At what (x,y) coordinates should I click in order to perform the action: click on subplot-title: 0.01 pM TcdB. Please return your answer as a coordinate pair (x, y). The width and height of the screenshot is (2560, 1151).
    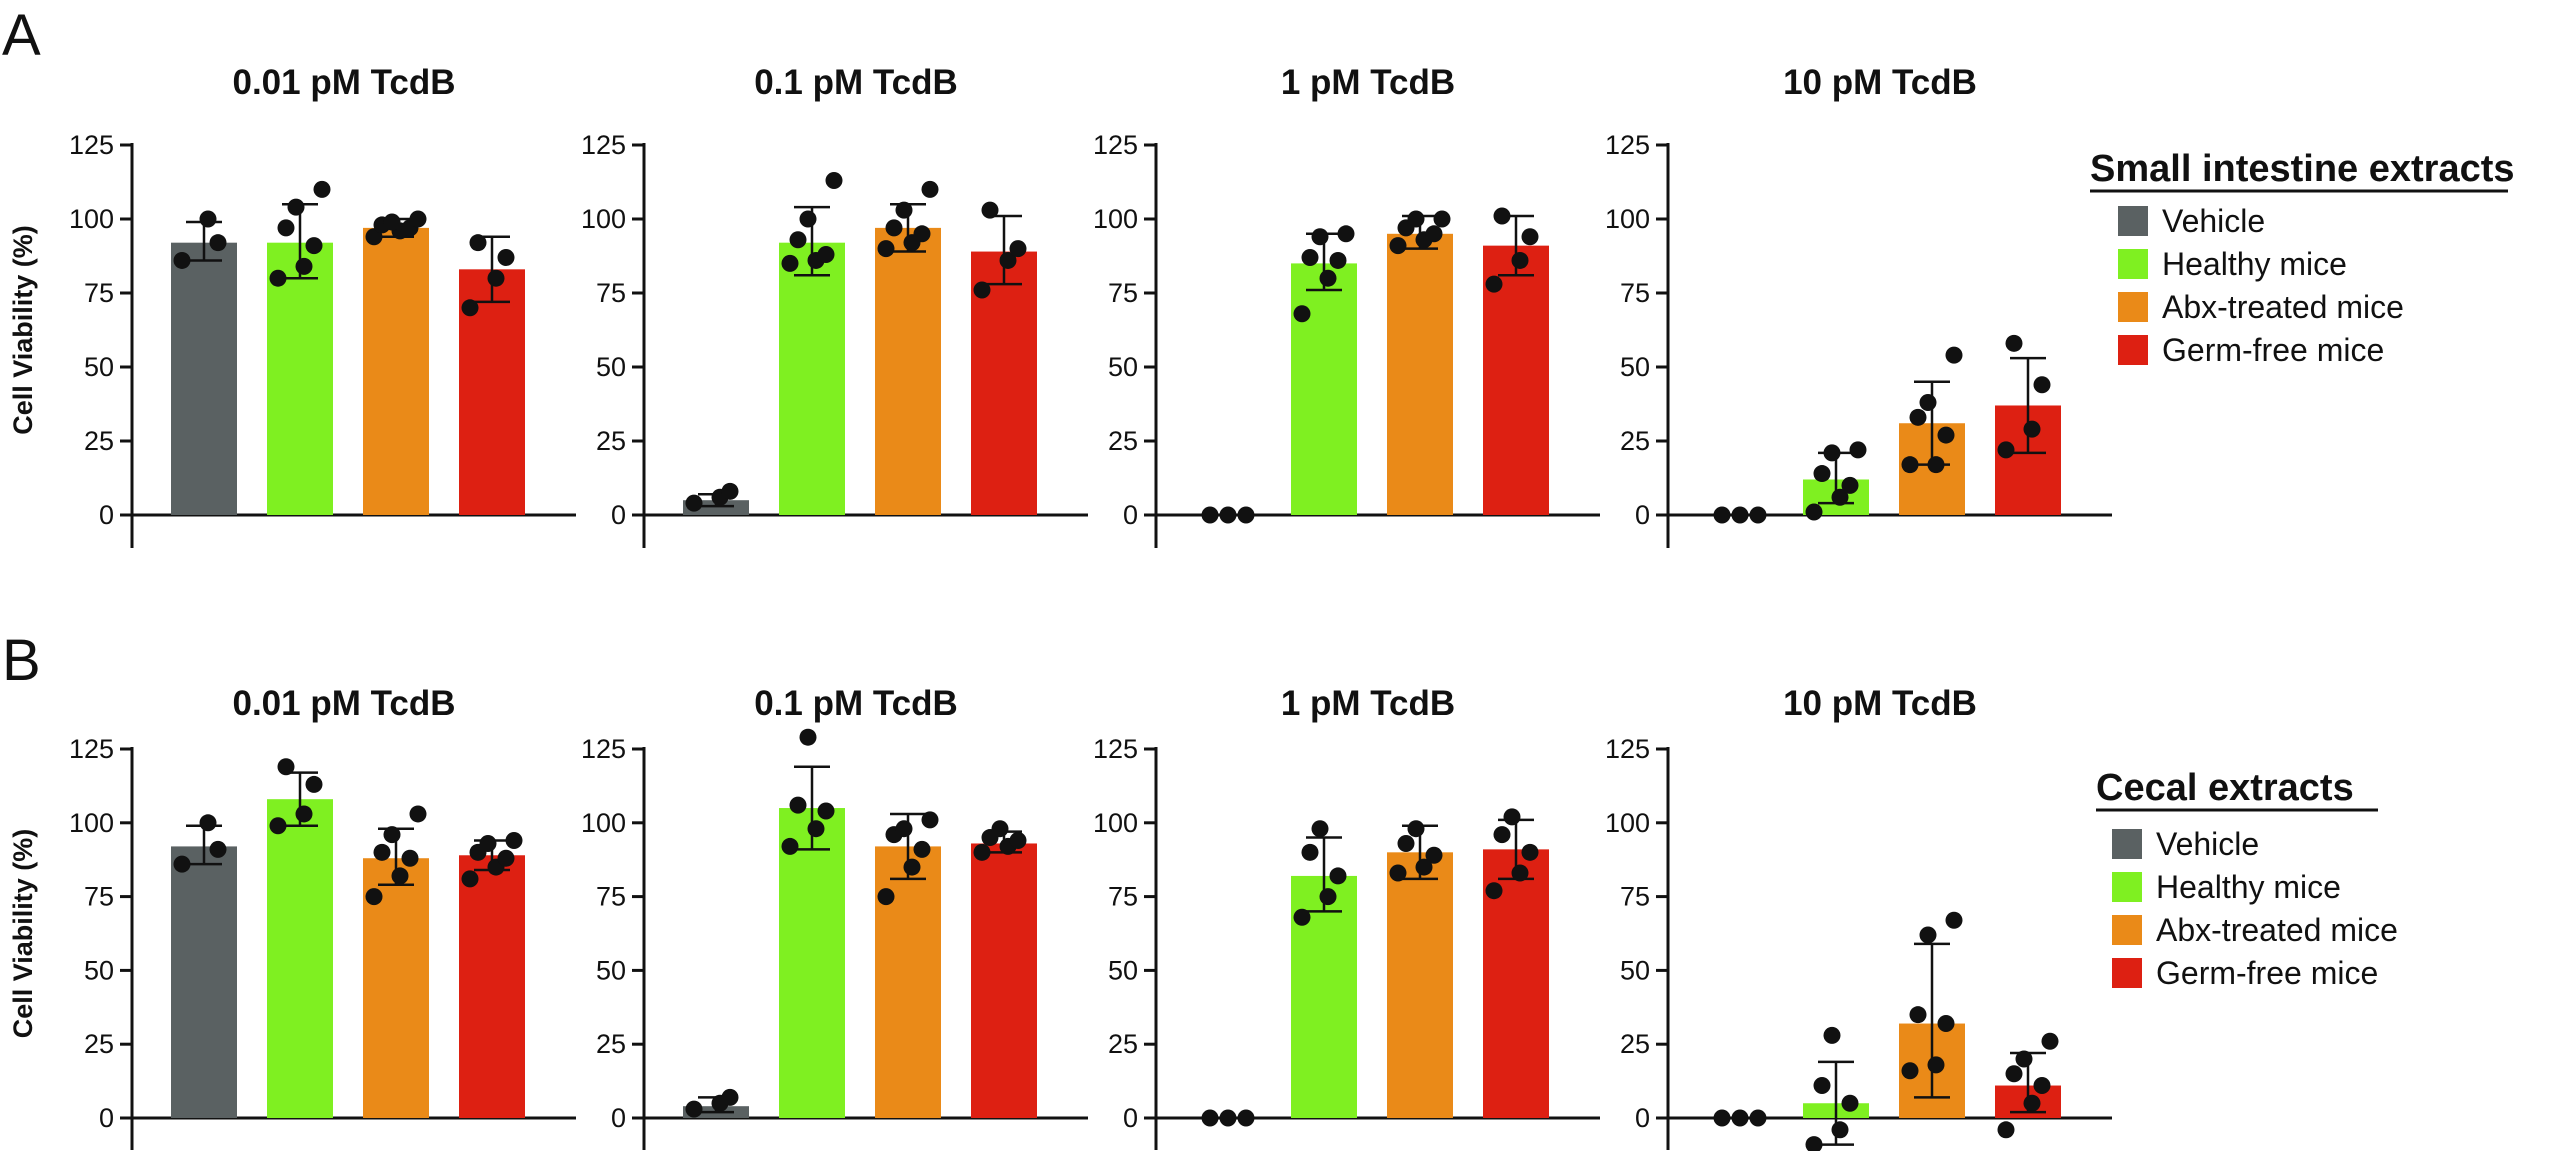
    Looking at the image, I should click on (343, 703).